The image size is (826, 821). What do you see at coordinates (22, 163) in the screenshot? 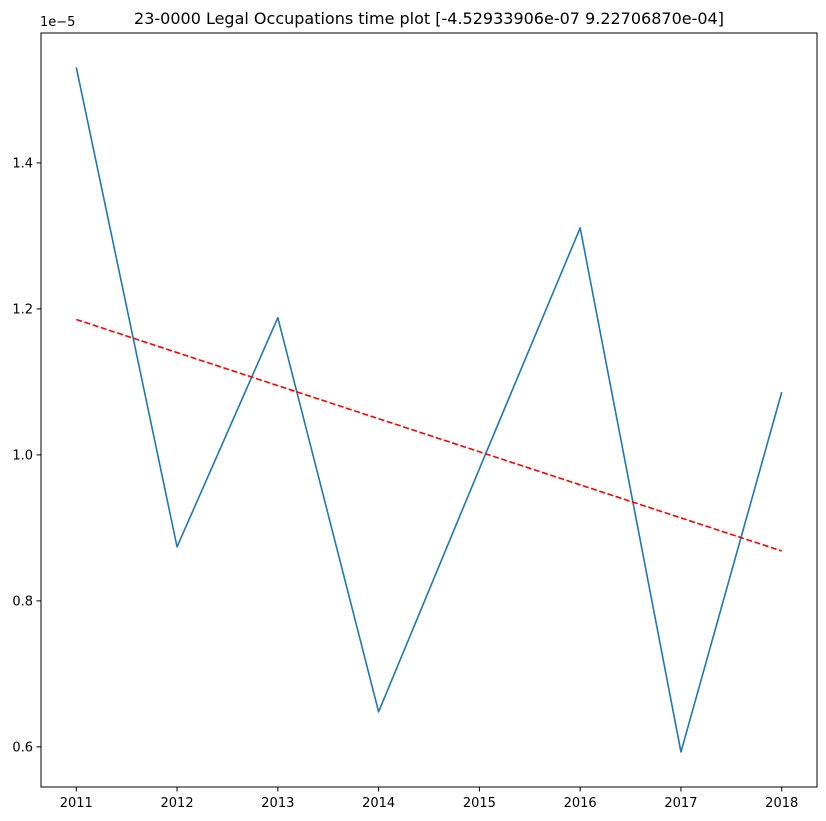
I see `y-tick-label-1.4: 1.4` at bounding box center [22, 163].